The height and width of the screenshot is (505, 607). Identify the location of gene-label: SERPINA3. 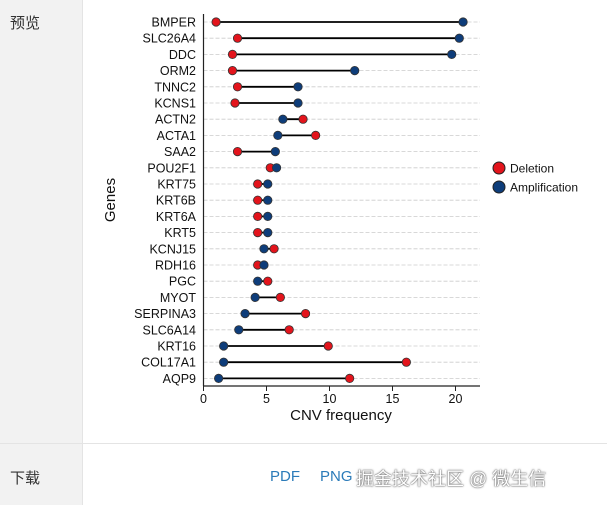
(165, 314).